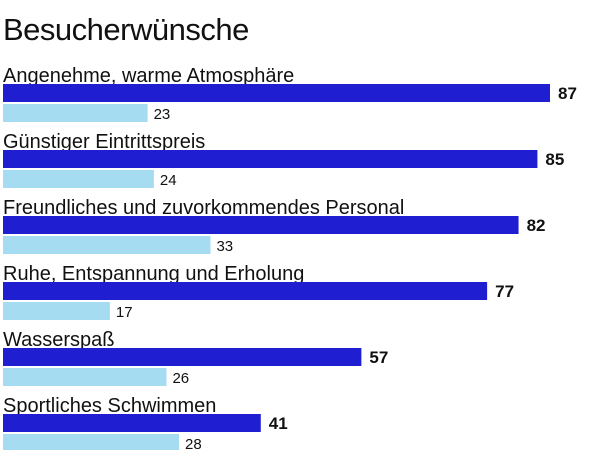  Describe the element at coordinates (567, 93) in the screenshot. I see `data-label-dark: 87` at that location.